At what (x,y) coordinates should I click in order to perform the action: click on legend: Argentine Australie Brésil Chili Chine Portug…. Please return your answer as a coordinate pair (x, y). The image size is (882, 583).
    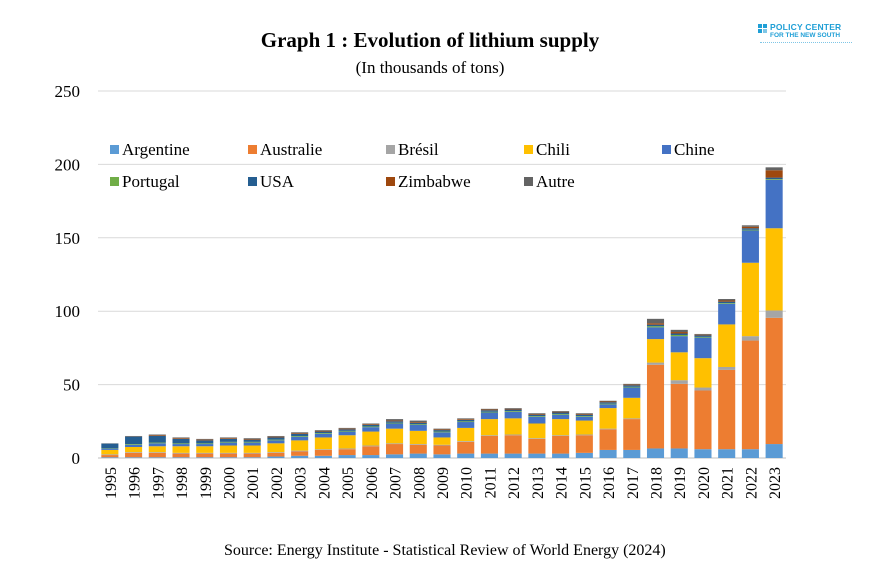
    Looking at the image, I should click on (412, 165).